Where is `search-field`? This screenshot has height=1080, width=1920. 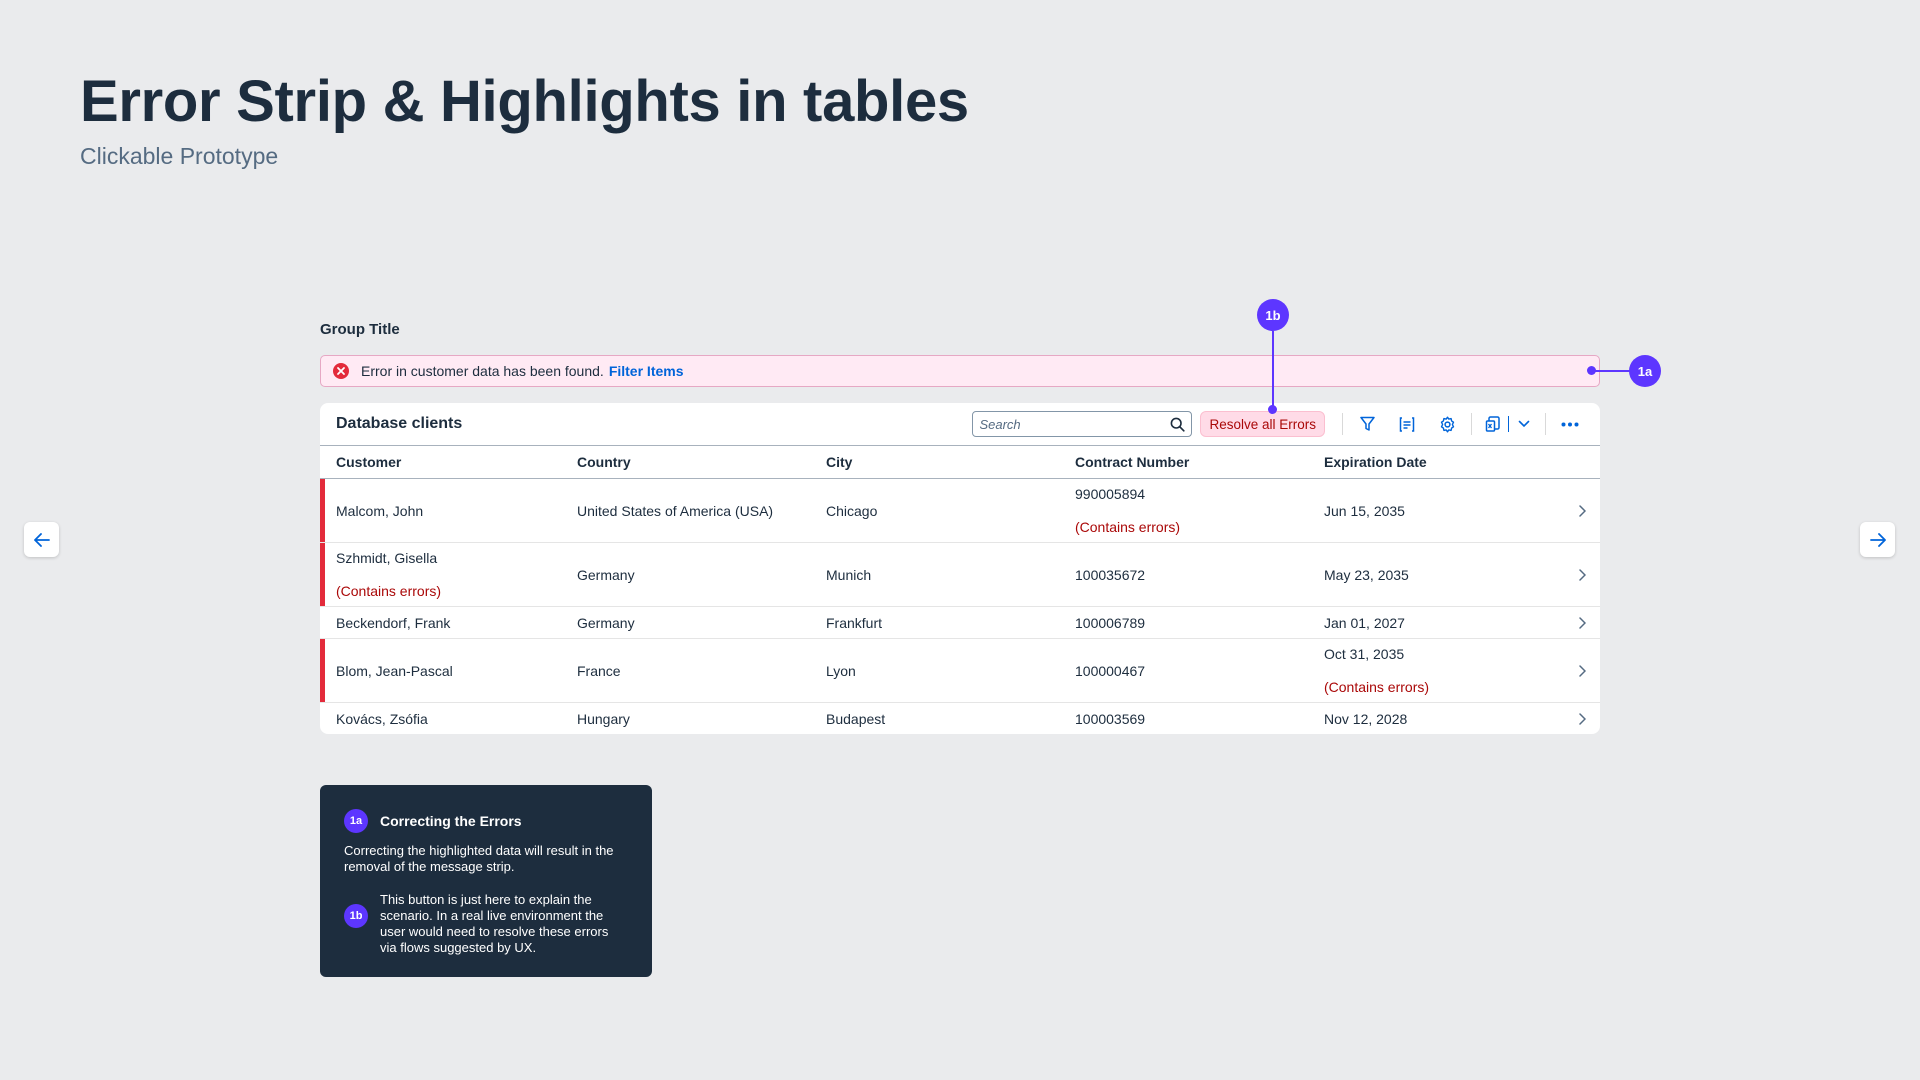 search-field is located at coordinates (1082, 424).